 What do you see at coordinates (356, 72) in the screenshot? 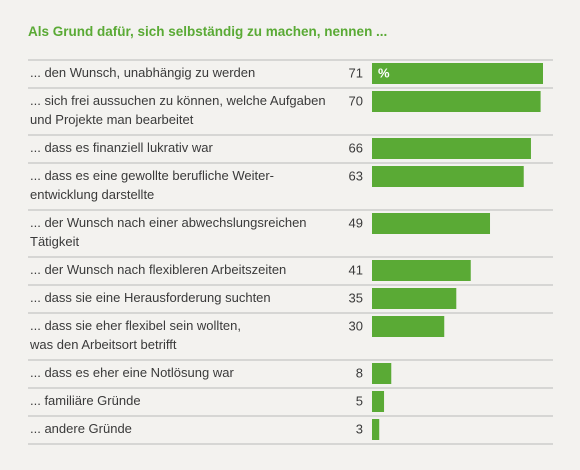
I see `value-label: 71` at bounding box center [356, 72].